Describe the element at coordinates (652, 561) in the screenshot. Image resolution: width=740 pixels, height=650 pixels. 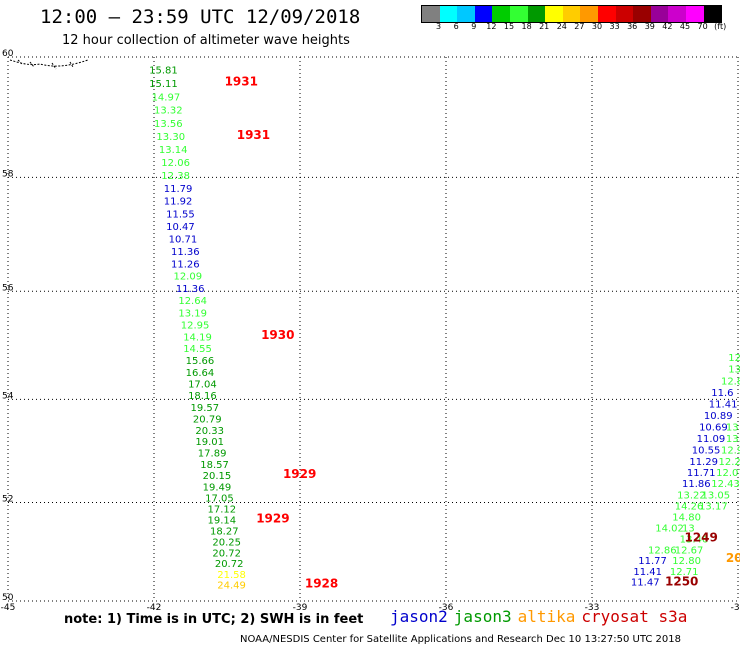
I see `wave-height-value: 11.77` at that location.